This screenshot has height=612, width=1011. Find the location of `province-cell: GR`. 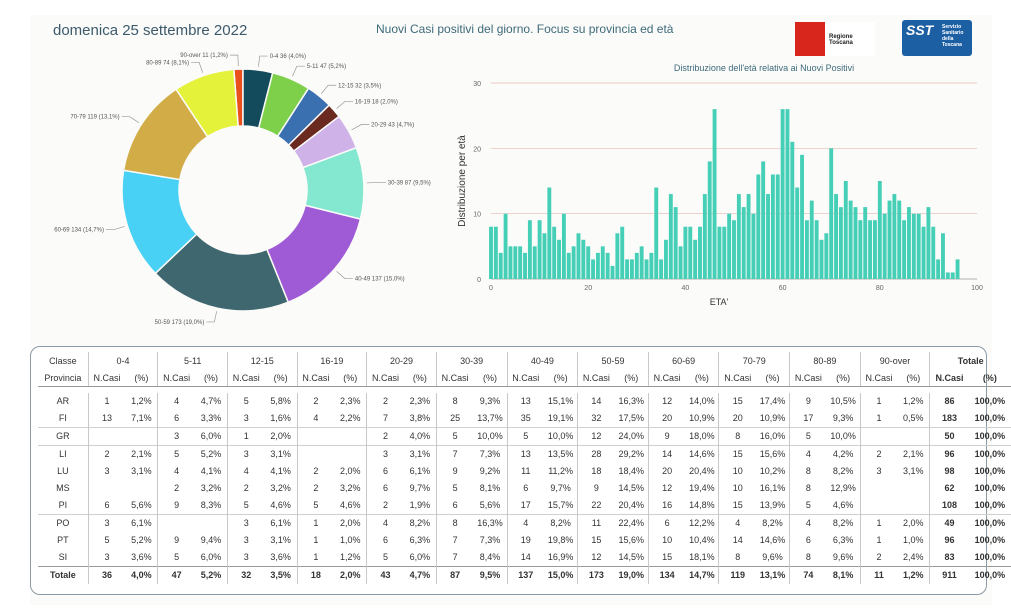

province-cell: GR is located at coordinates (63, 435).